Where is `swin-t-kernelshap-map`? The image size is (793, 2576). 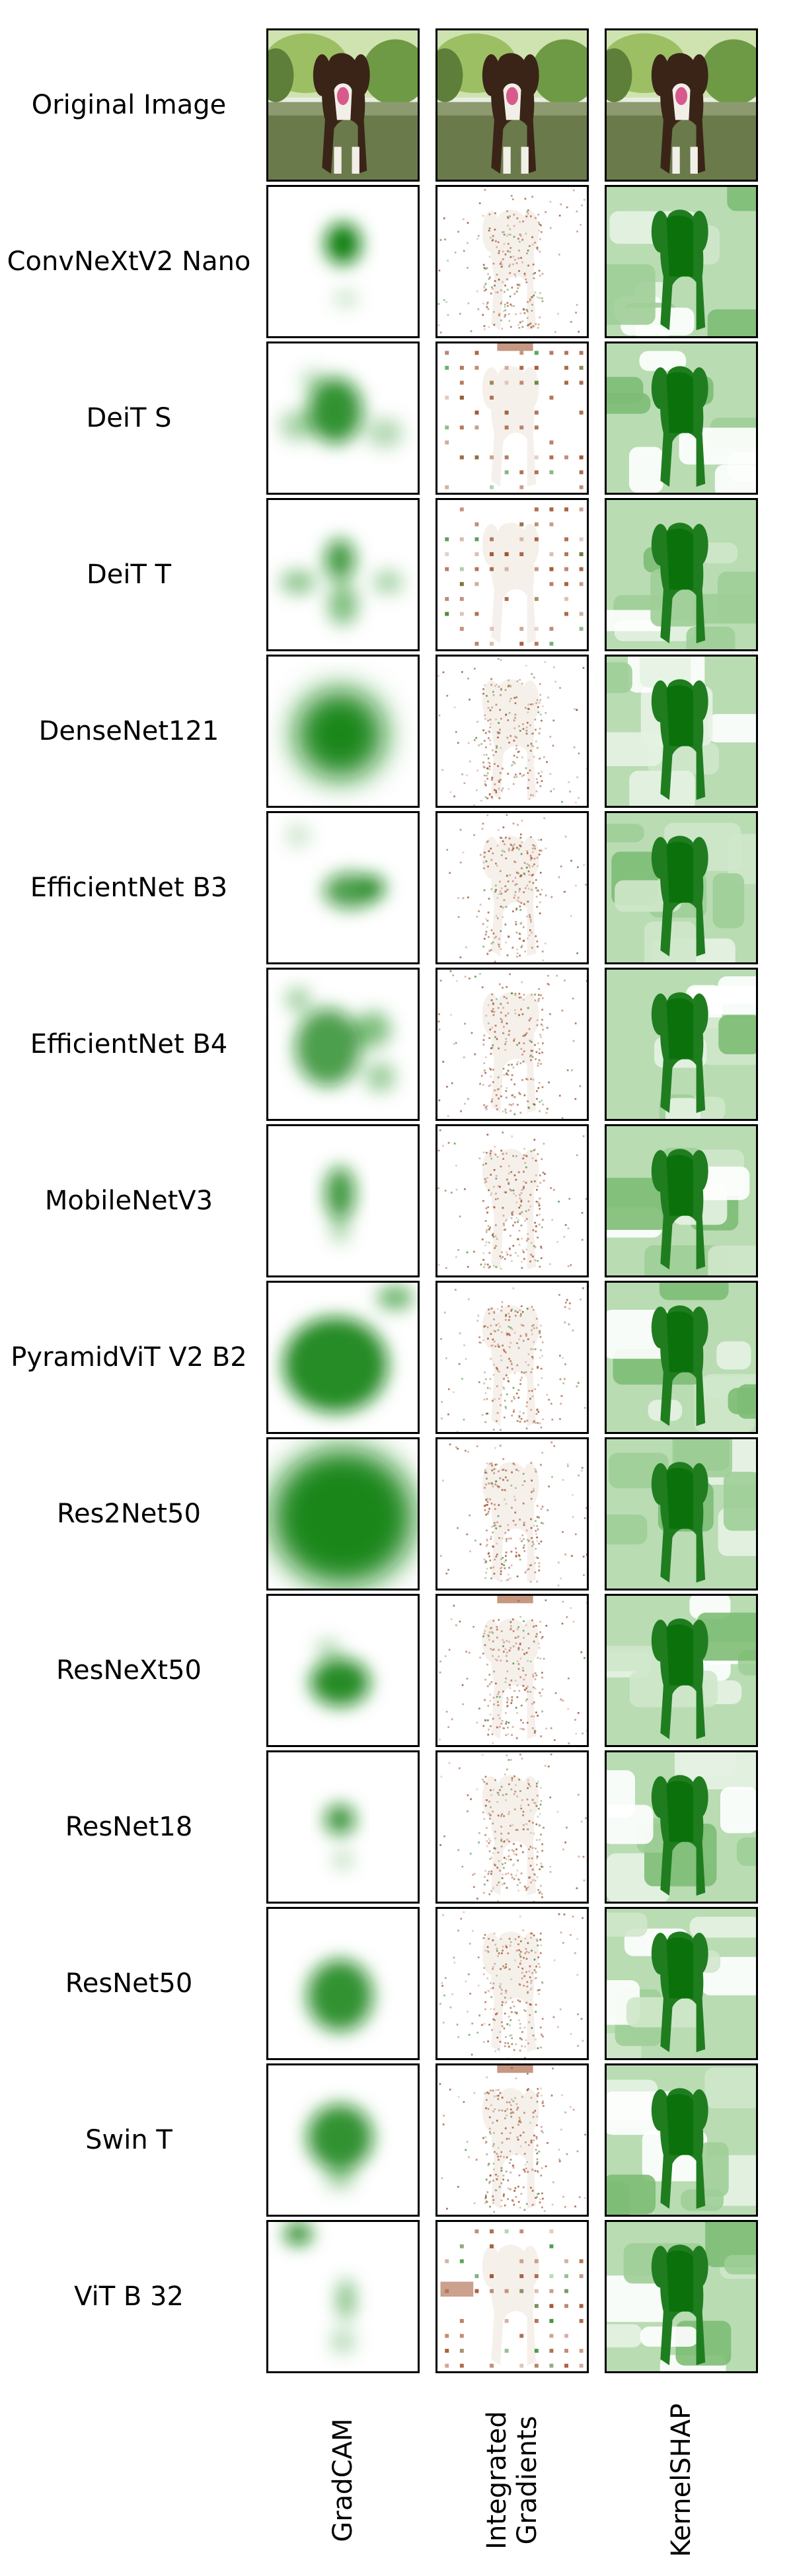
swin-t-kernelshap-map is located at coordinates (681, 2140).